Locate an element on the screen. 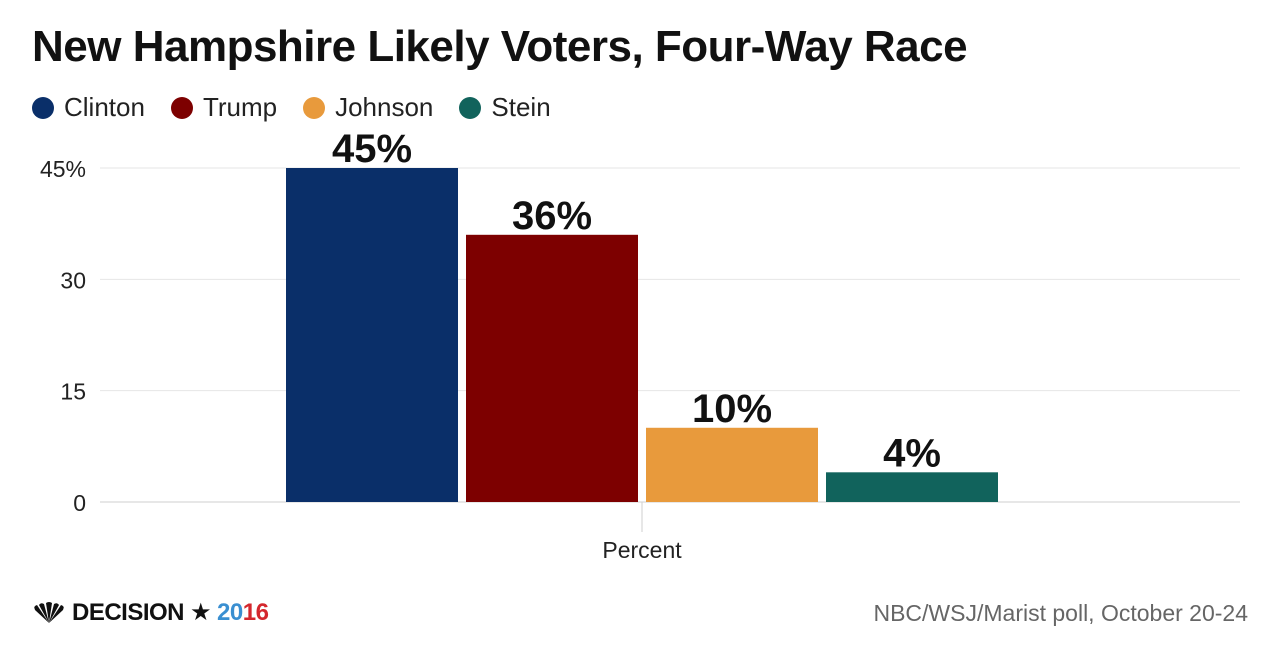 Image resolution: width=1280 pixels, height=672 pixels. legend-swatch-clinton is located at coordinates (43, 107).